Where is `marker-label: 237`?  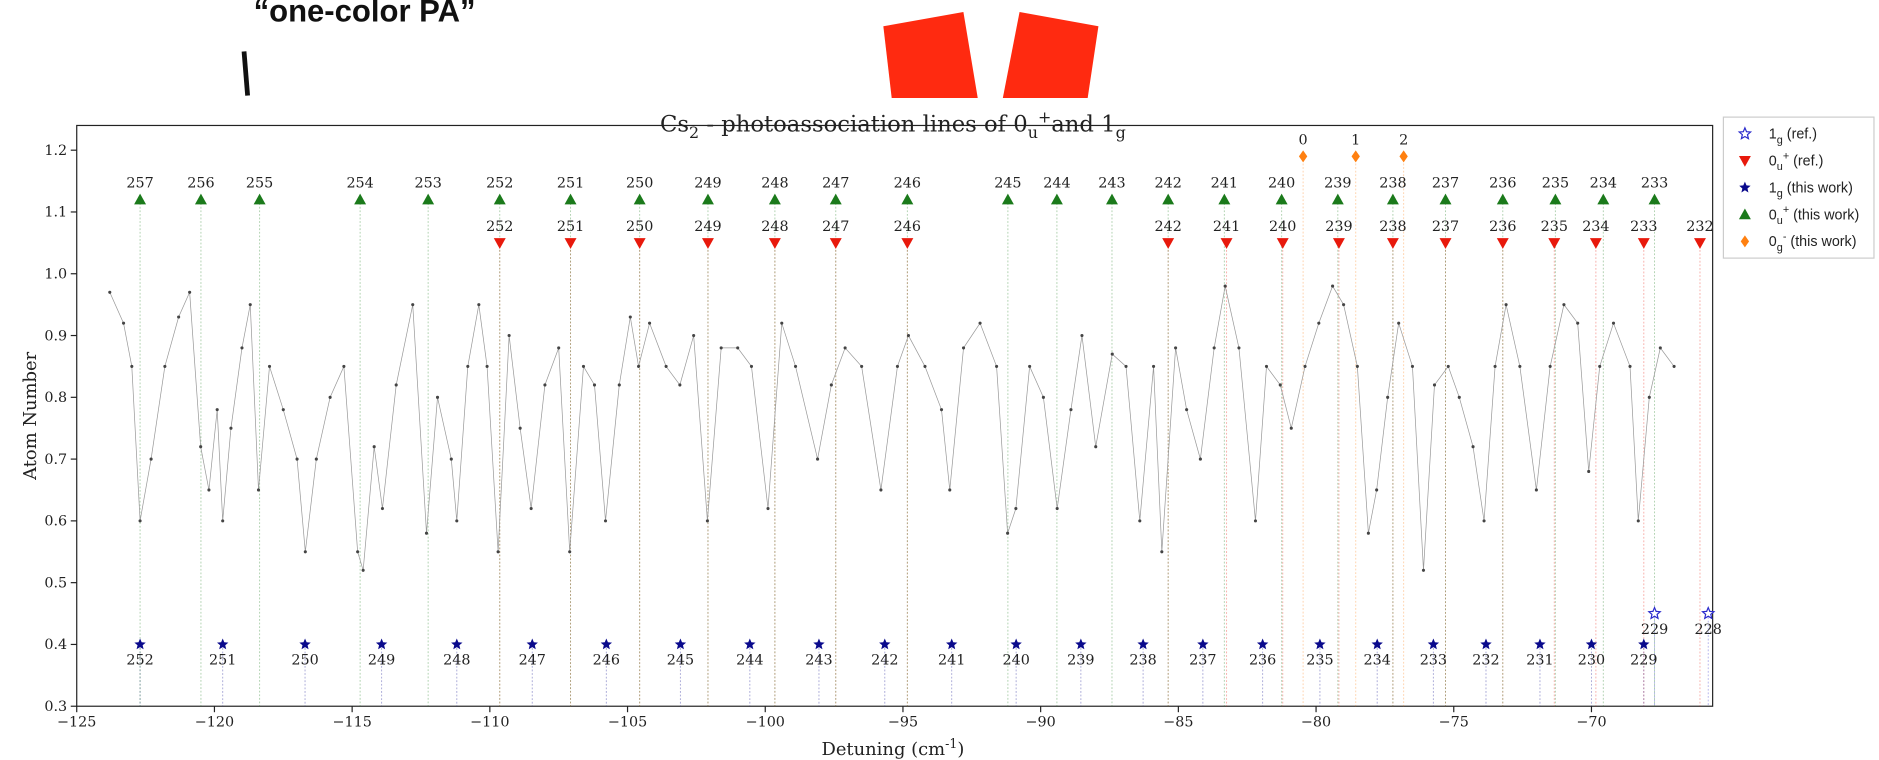 marker-label: 237 is located at coordinates (1202, 661).